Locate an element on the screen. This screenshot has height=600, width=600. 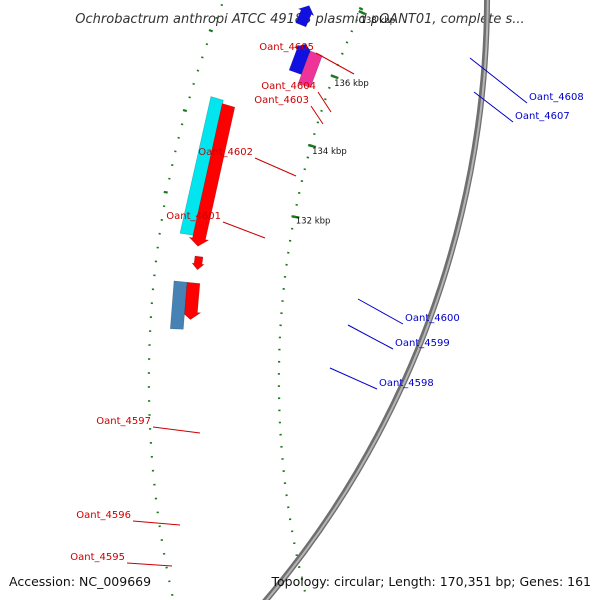
gene-oant-4595b is located at coordinates (178, 305).